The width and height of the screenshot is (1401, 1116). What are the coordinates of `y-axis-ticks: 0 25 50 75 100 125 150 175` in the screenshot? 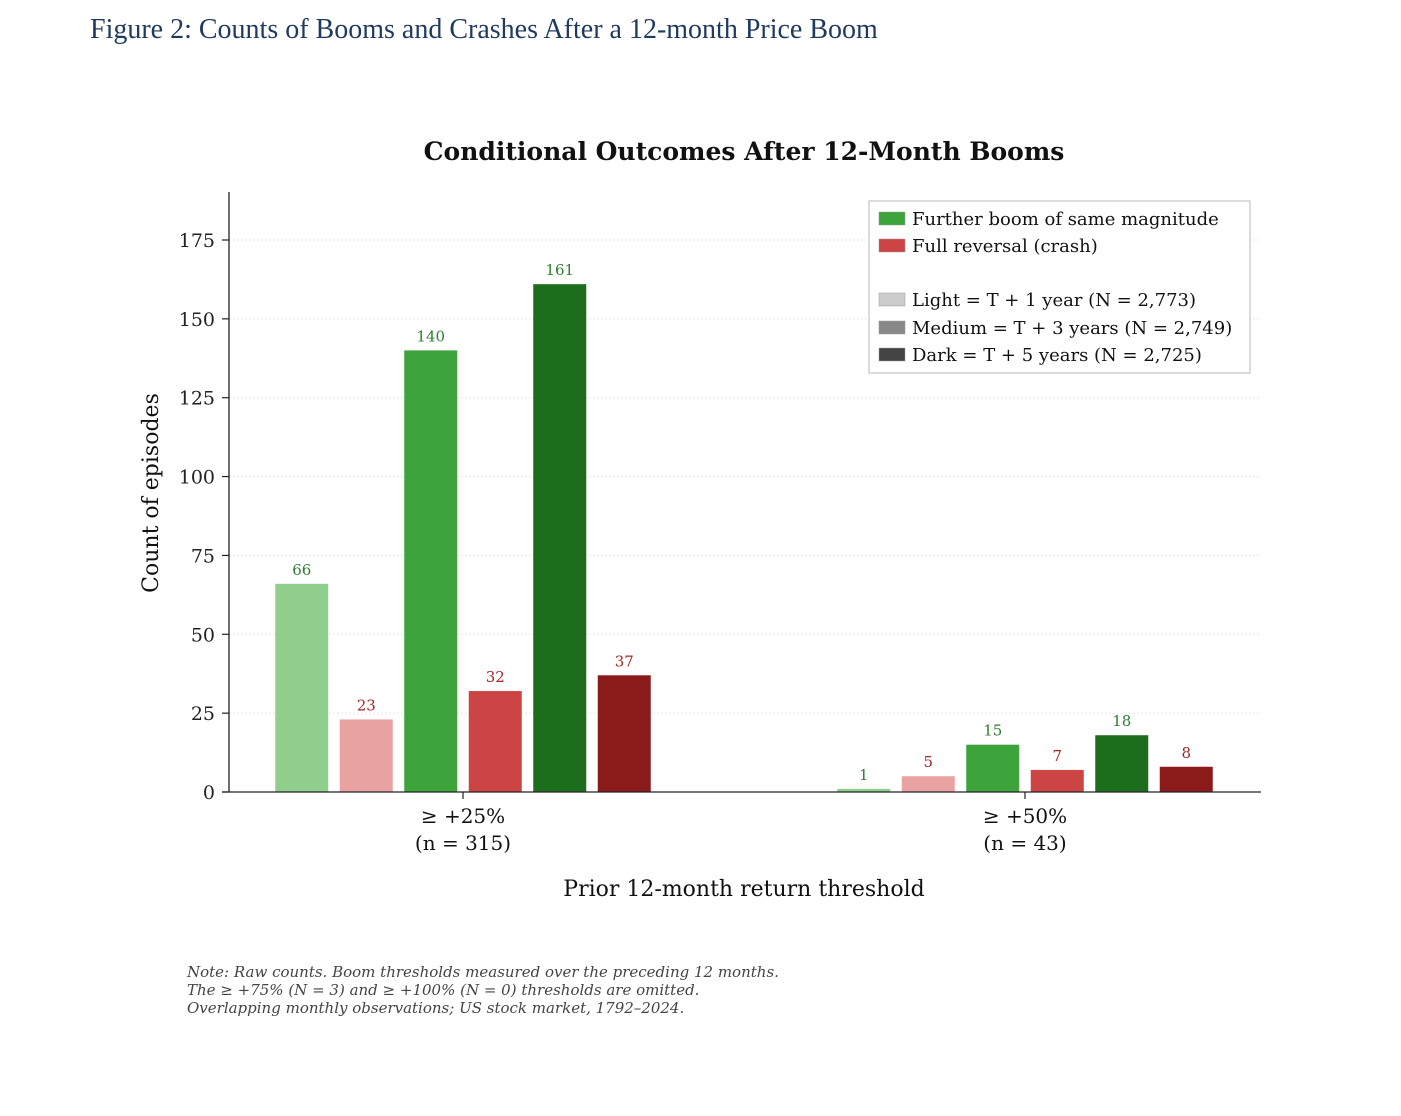 It's located at (204, 517).